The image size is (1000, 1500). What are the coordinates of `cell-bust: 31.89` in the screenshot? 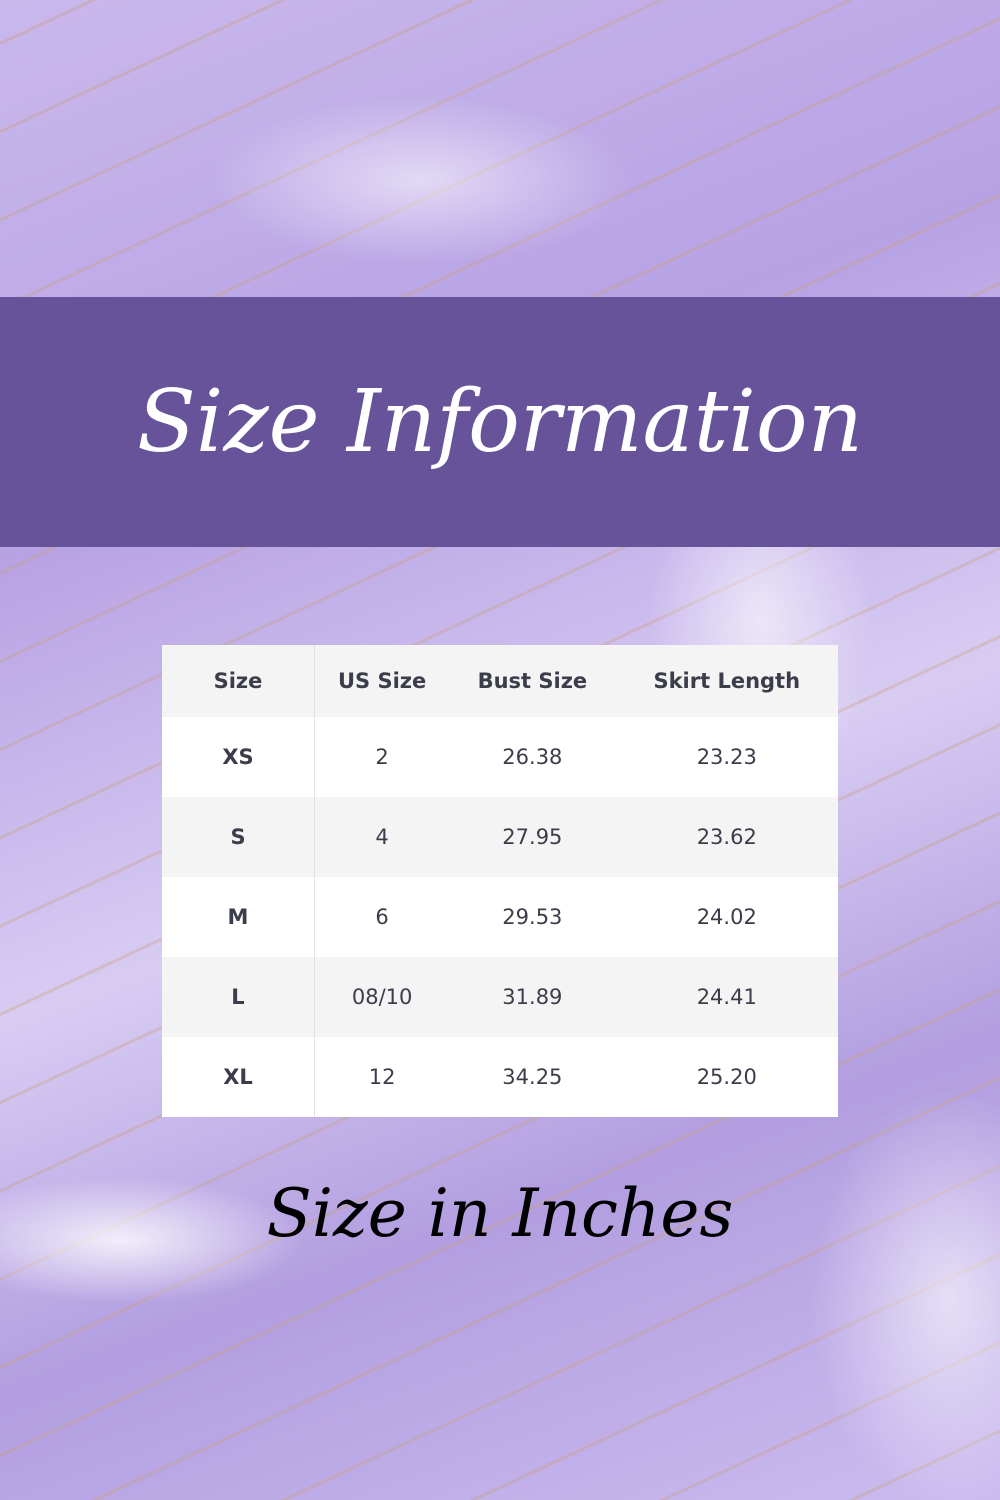 It's located at (532, 997).